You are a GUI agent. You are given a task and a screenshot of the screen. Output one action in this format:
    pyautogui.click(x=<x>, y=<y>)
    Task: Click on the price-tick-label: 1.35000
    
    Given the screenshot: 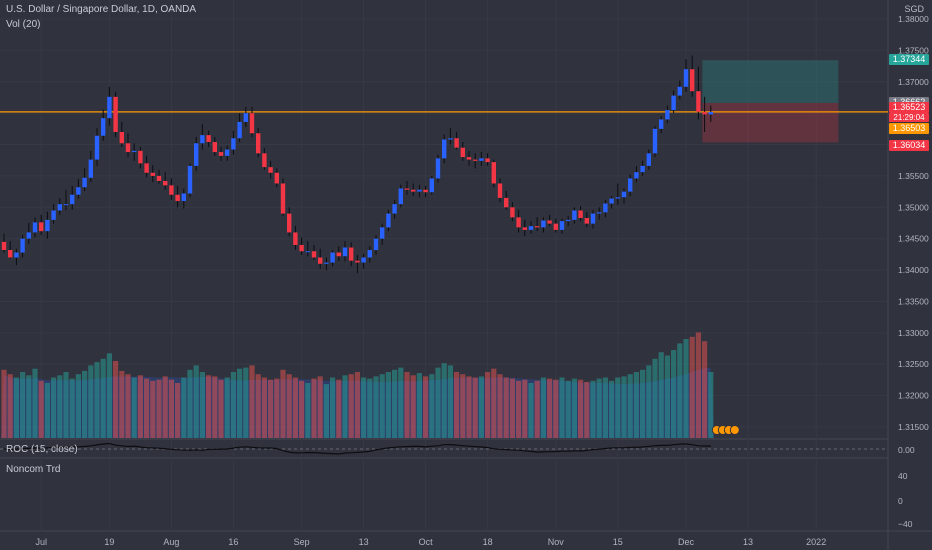 What is the action you would take?
    pyautogui.click(x=913, y=207)
    